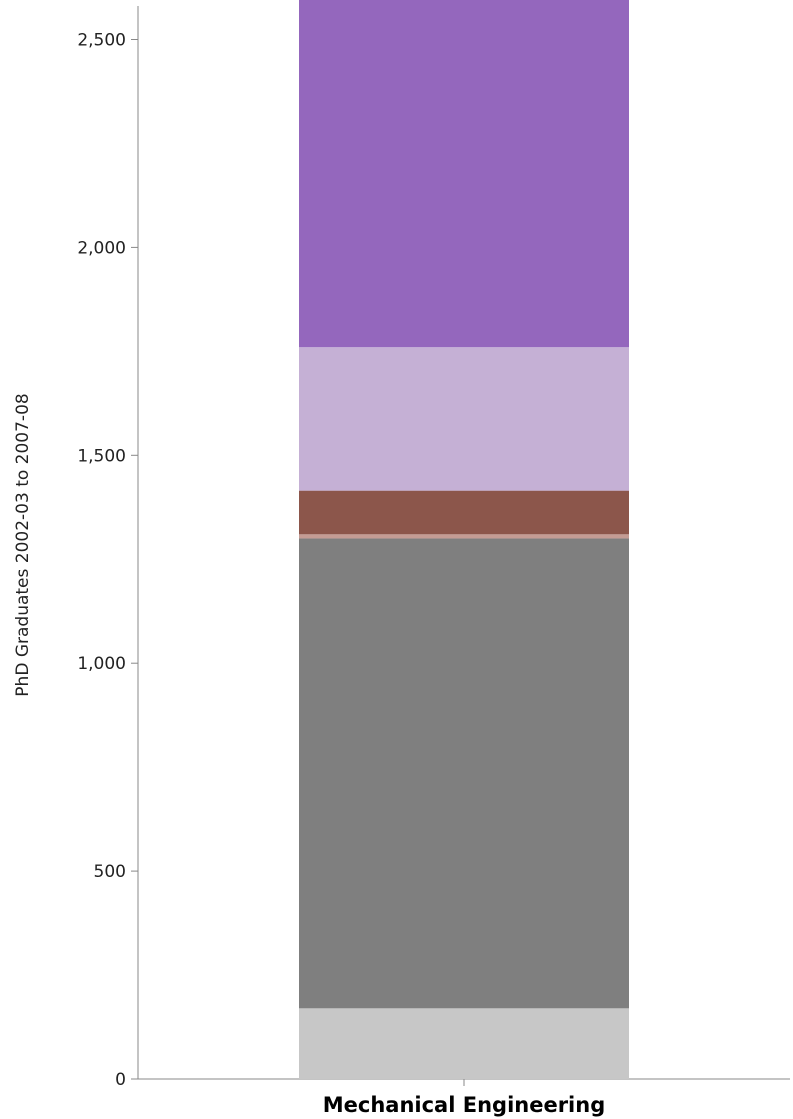 This screenshot has width=793, height=1119. I want to click on x-axis-ticks: Mechanical Engineering, so click(464, 1098).